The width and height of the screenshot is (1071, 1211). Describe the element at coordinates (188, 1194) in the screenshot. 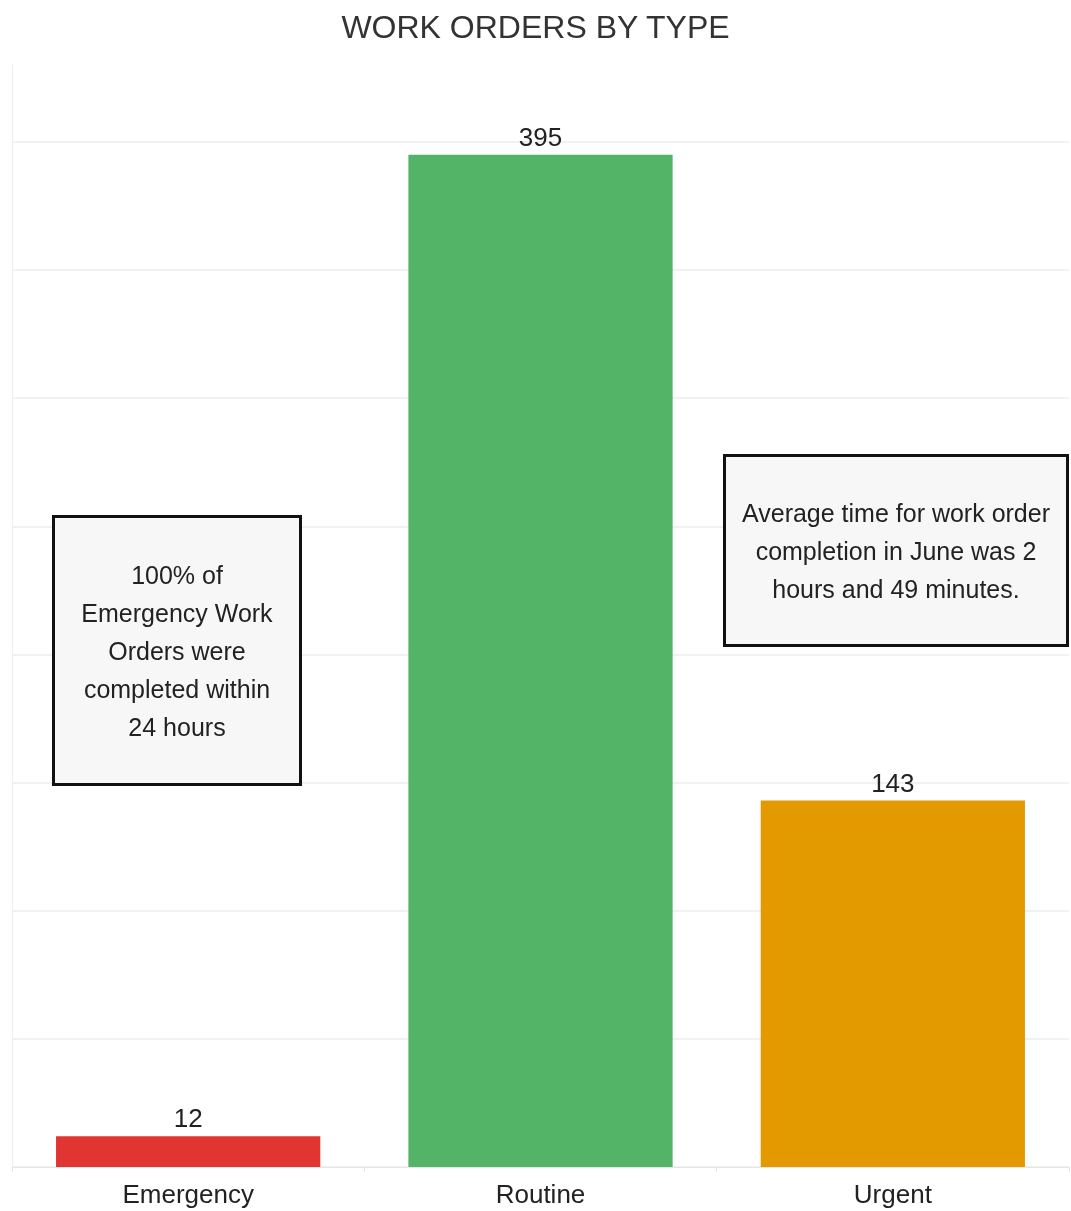

I see `x-tick-label: Emergency` at that location.